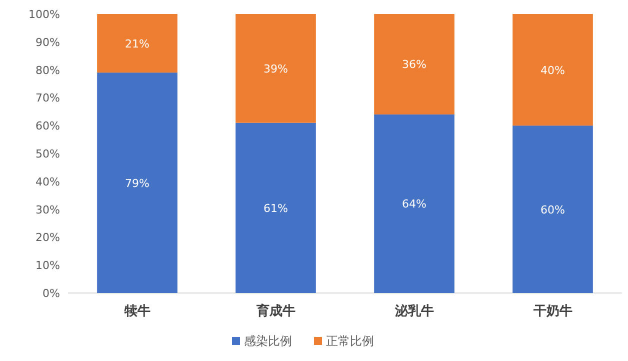 The height and width of the screenshot is (361, 628). I want to click on y-tick-label: 90%, so click(48, 42).